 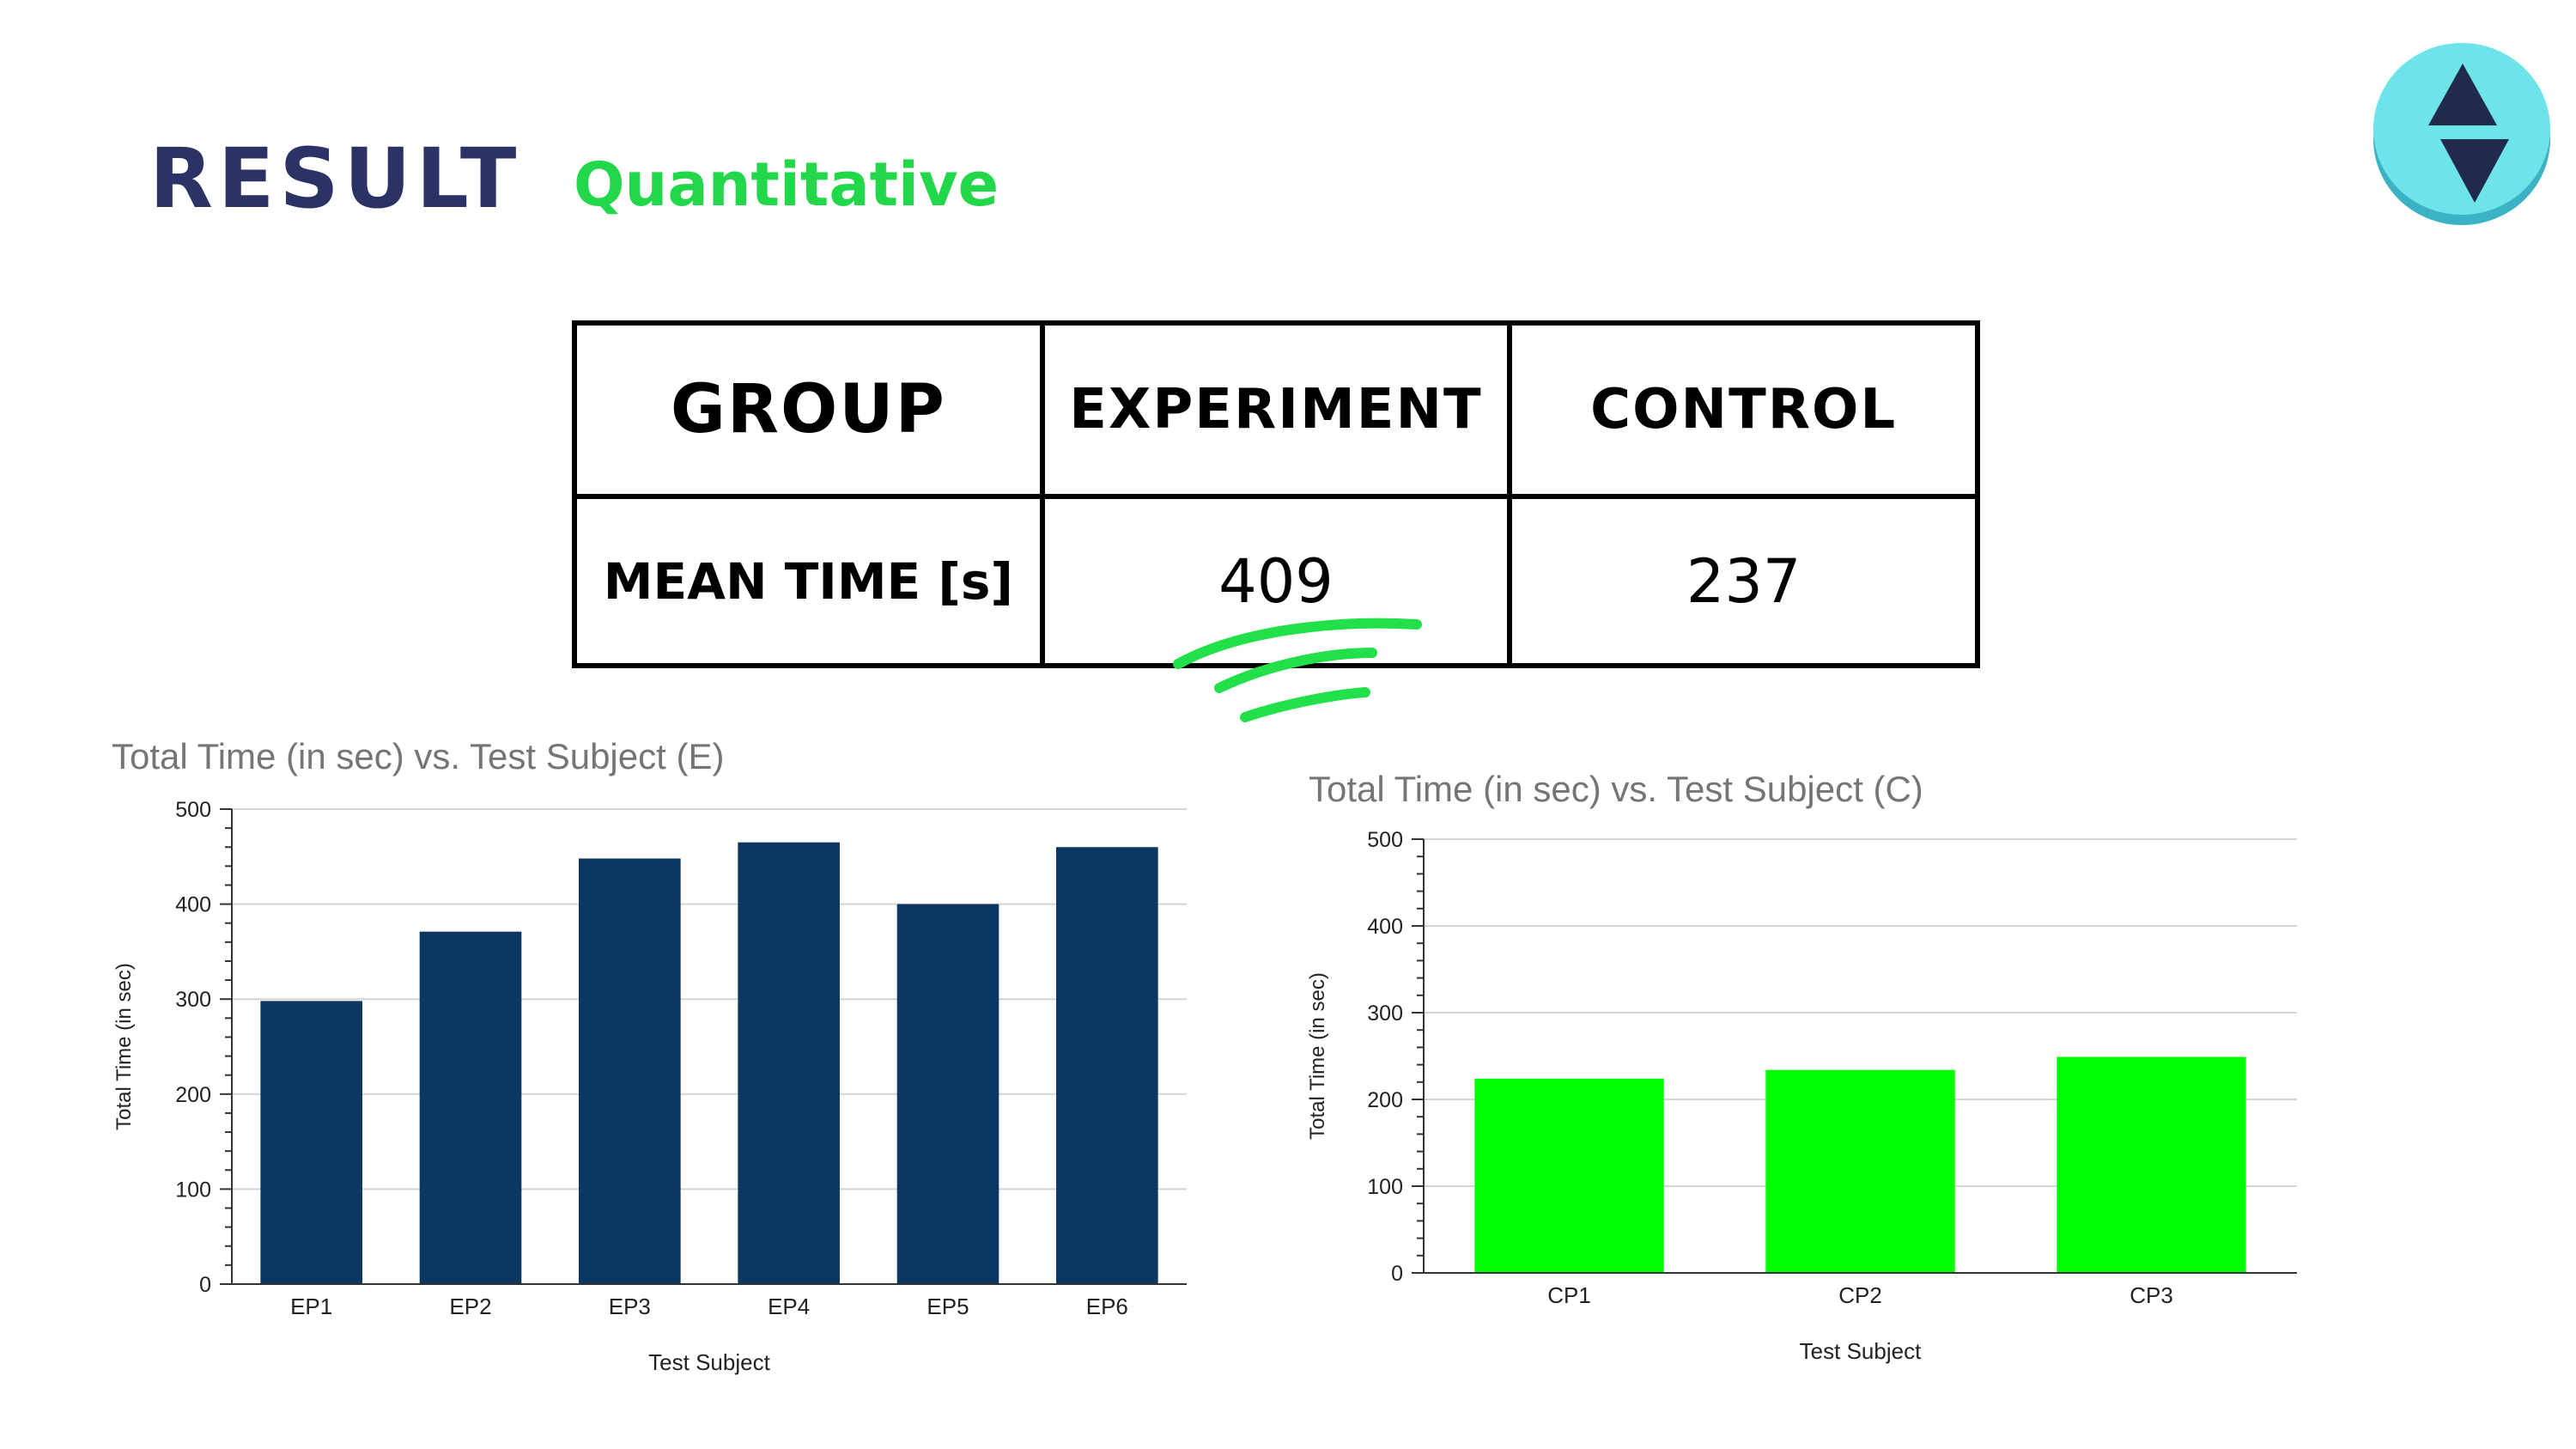 I want to click on bar-ep2, so click(x=470, y=1107).